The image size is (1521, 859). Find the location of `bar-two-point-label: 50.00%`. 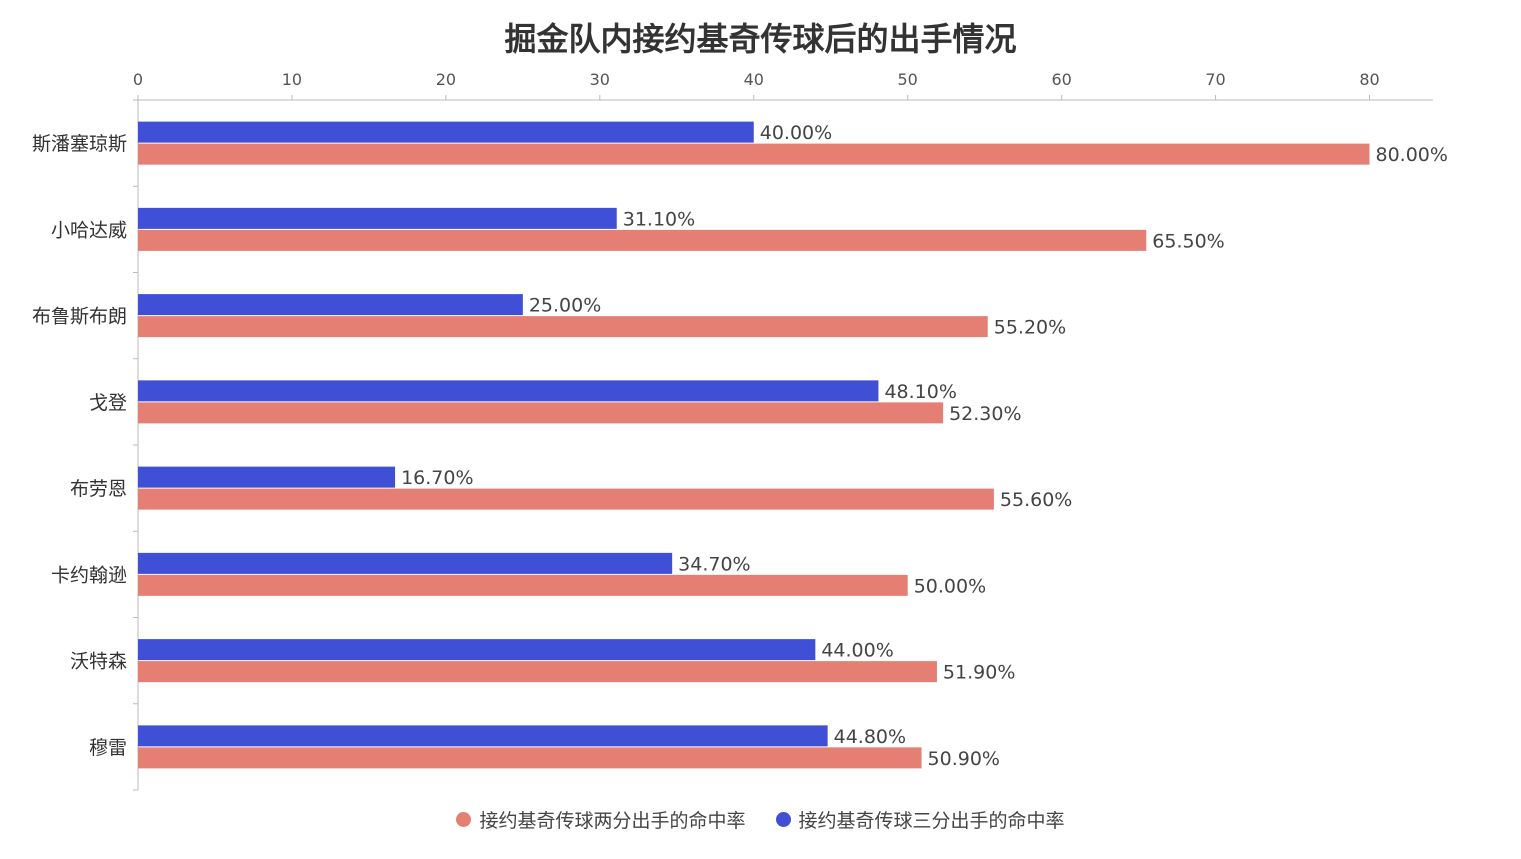

bar-two-point-label: 50.00% is located at coordinates (950, 586).